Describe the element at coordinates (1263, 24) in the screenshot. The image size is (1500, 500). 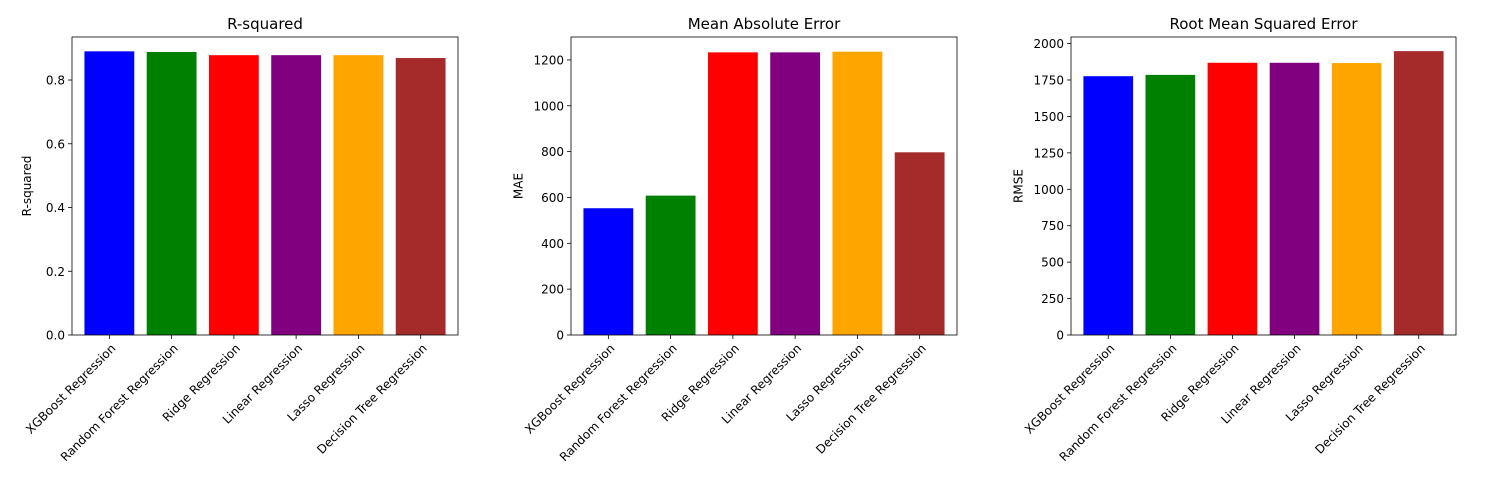
I see `chart-title: Root Mean Squared Error` at that location.